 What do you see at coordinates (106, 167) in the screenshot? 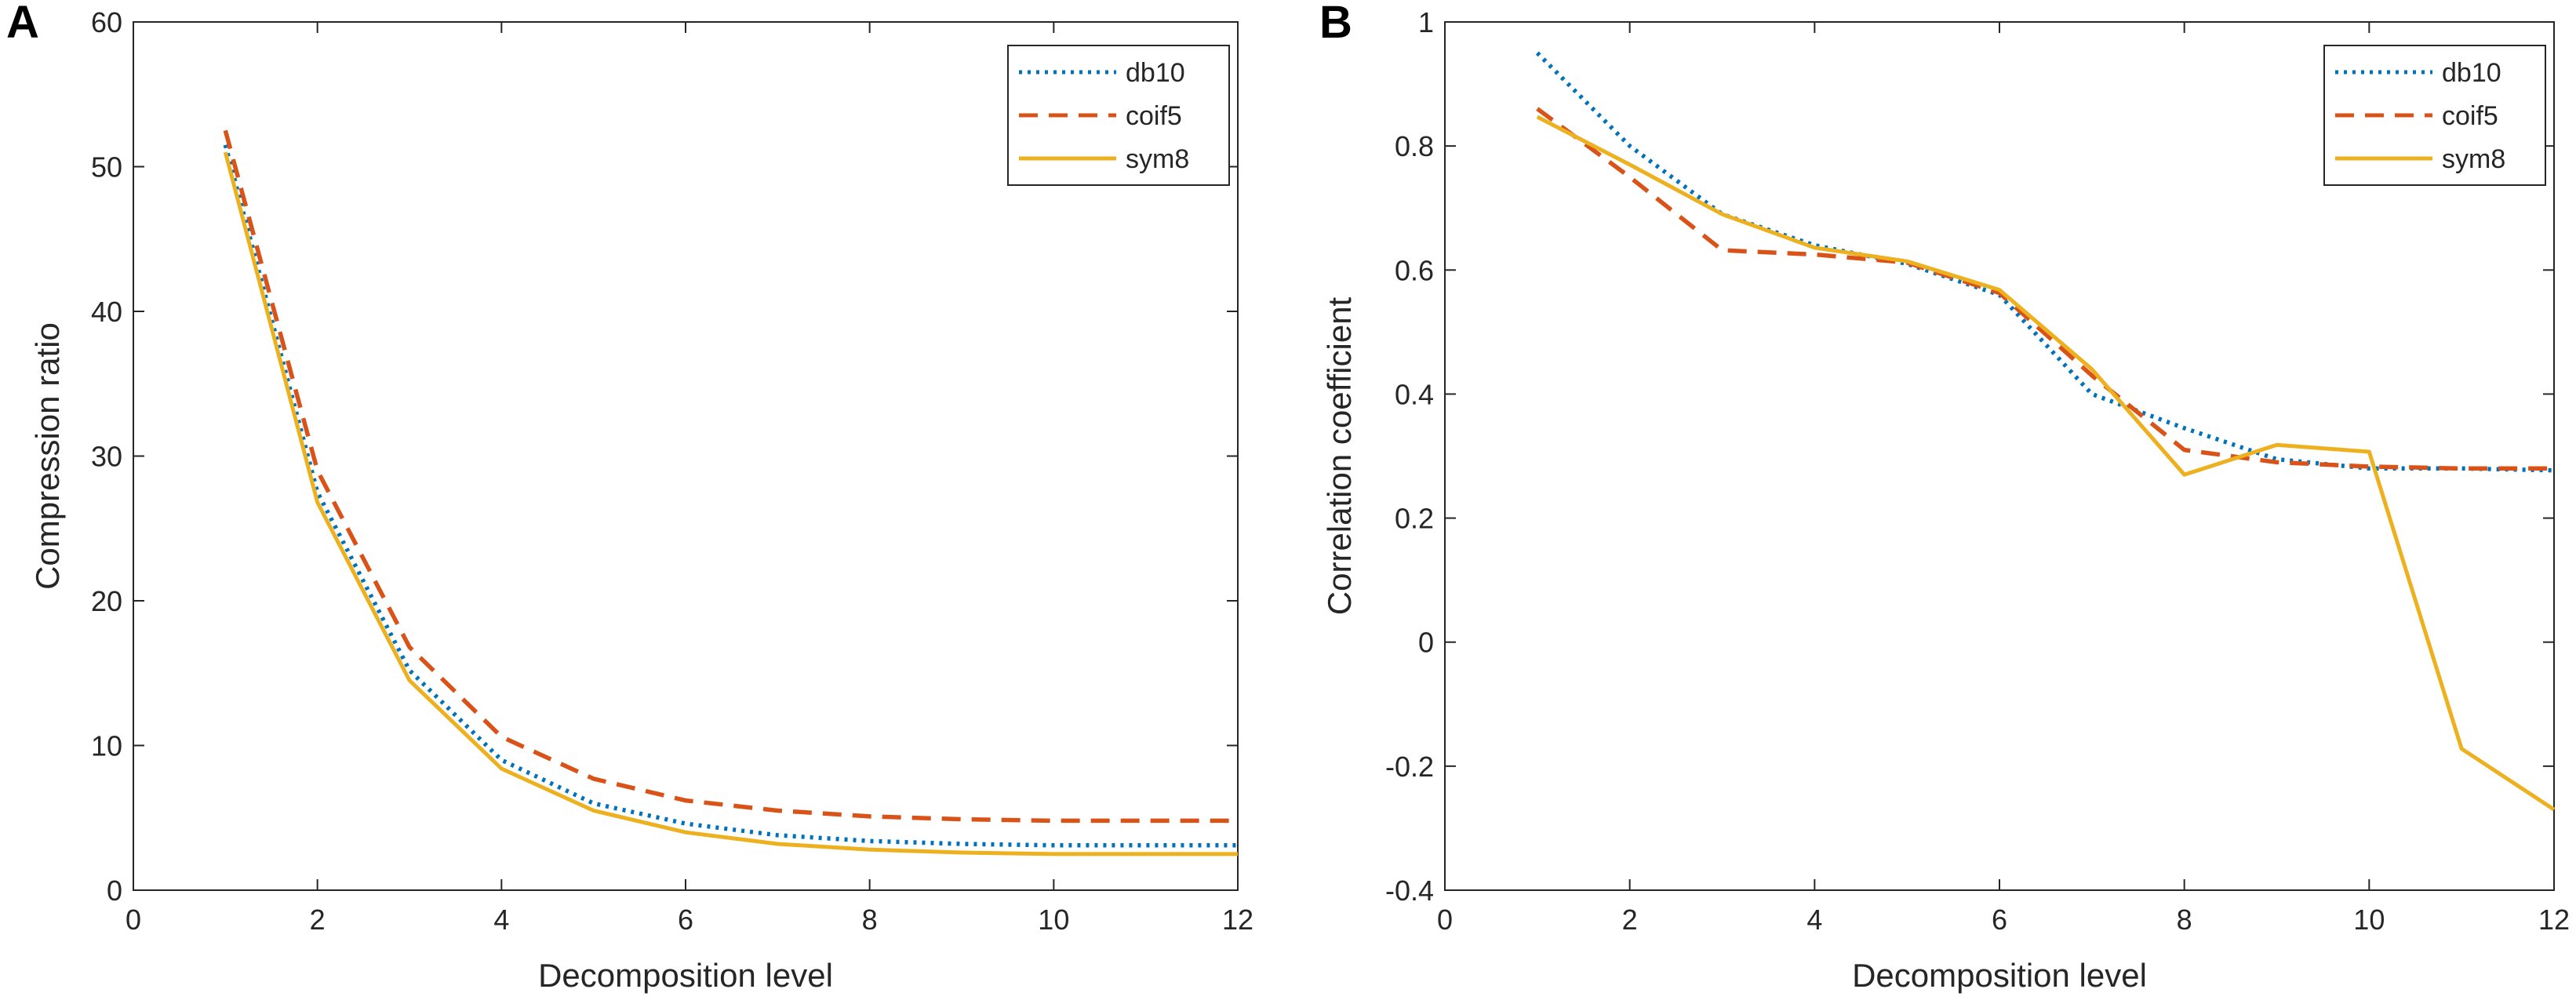
I see `y-tick-label: 50` at bounding box center [106, 167].